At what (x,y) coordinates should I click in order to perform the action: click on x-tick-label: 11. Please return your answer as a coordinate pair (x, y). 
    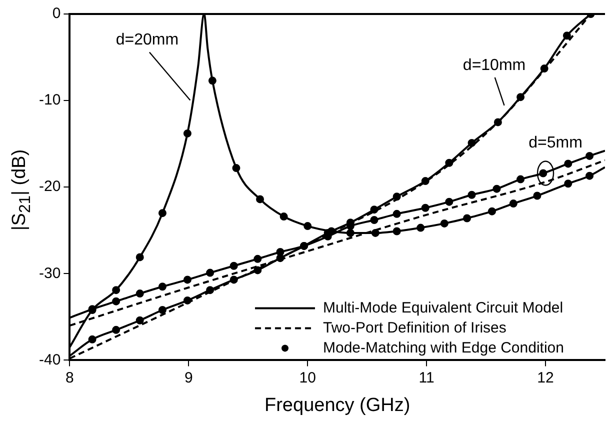
    Looking at the image, I should click on (426, 377).